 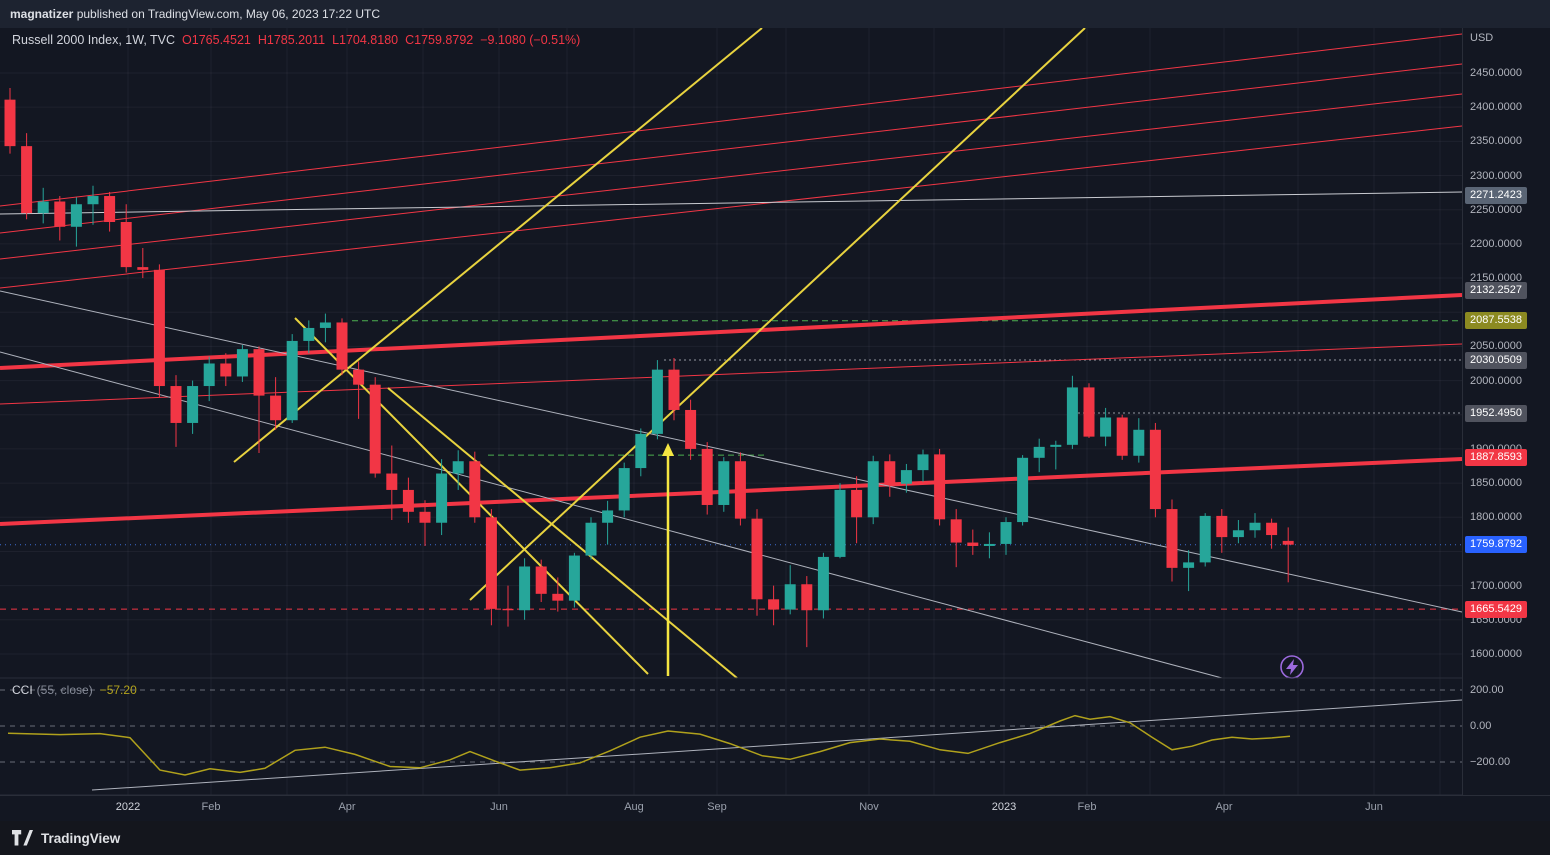 I want to click on symbol-title: Russell 2000 Index, 1W, TVC, so click(x=94, y=40).